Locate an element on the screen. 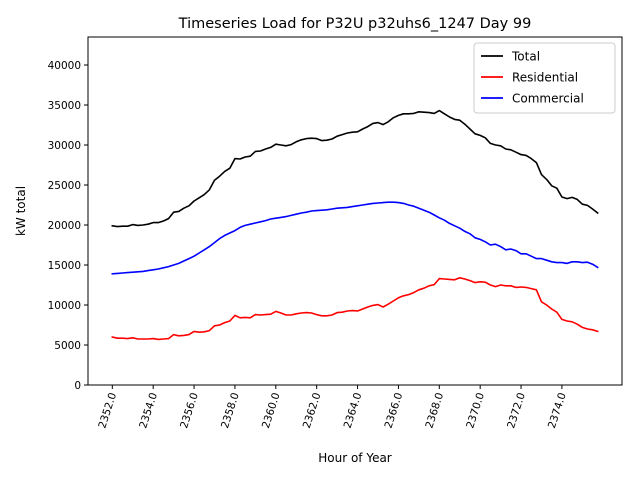  series-line-residential is located at coordinates (355, 308).